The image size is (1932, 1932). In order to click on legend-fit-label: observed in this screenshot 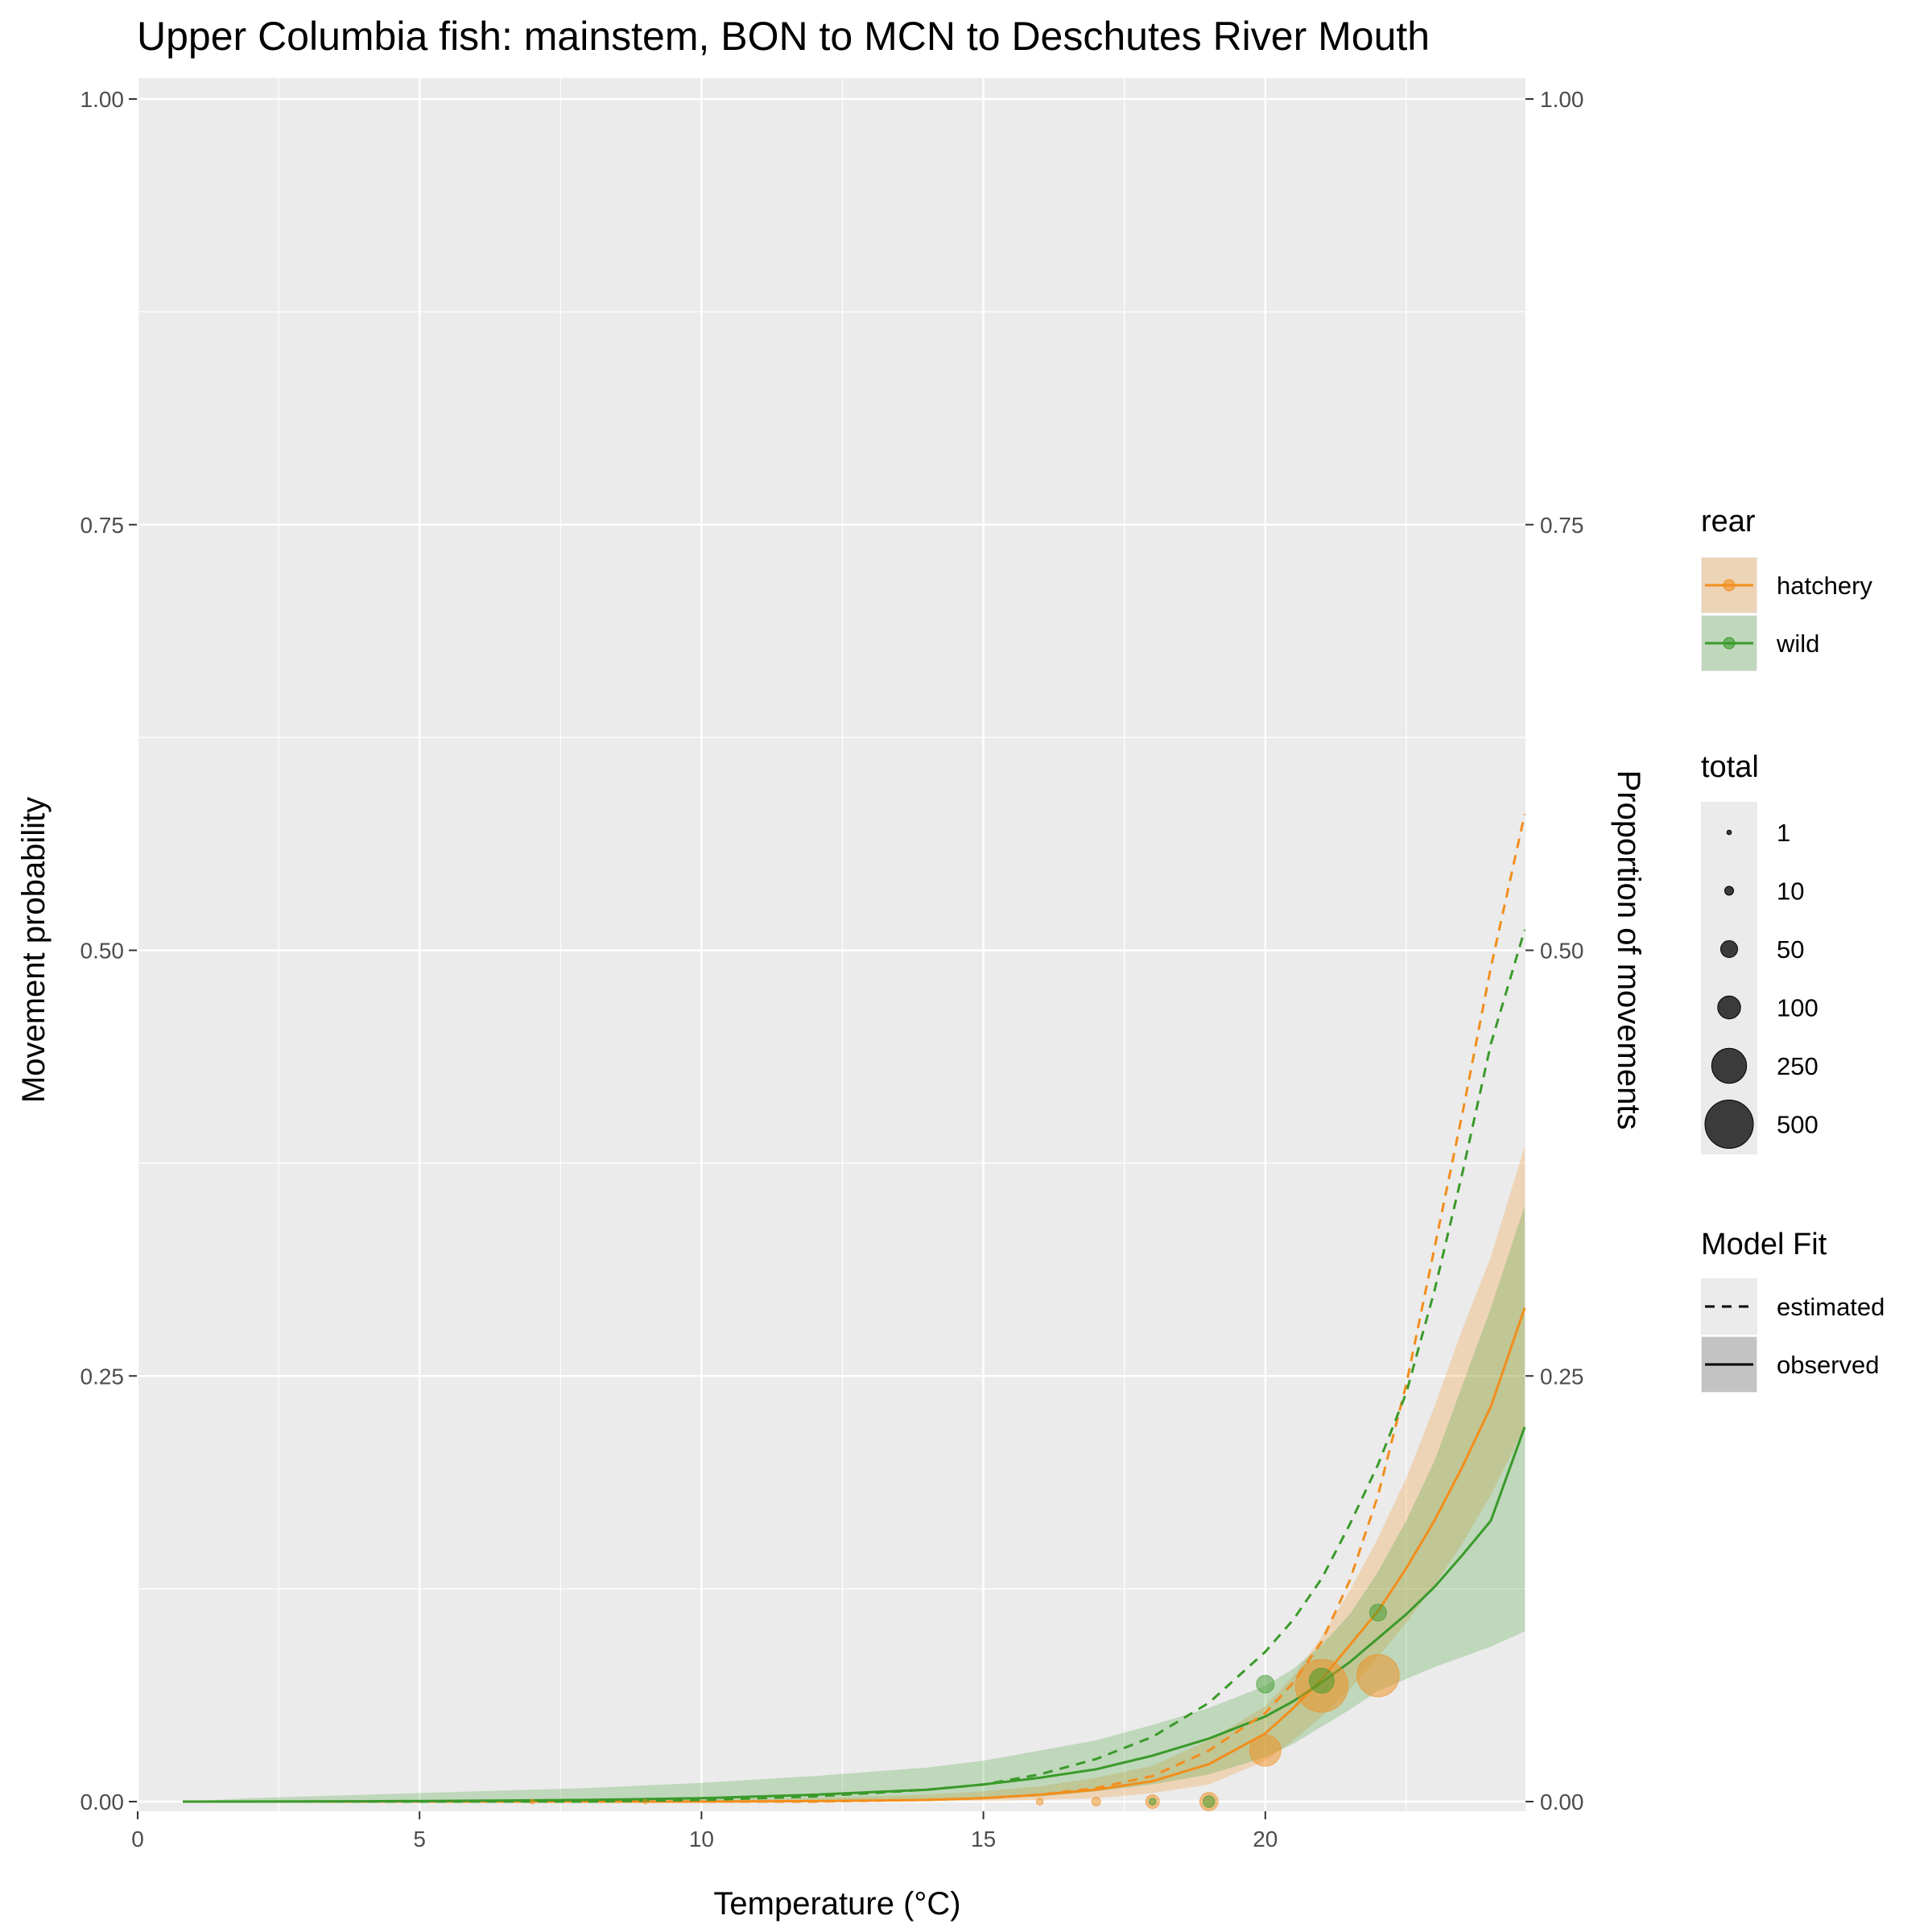, I will do `click(1828, 1365)`.